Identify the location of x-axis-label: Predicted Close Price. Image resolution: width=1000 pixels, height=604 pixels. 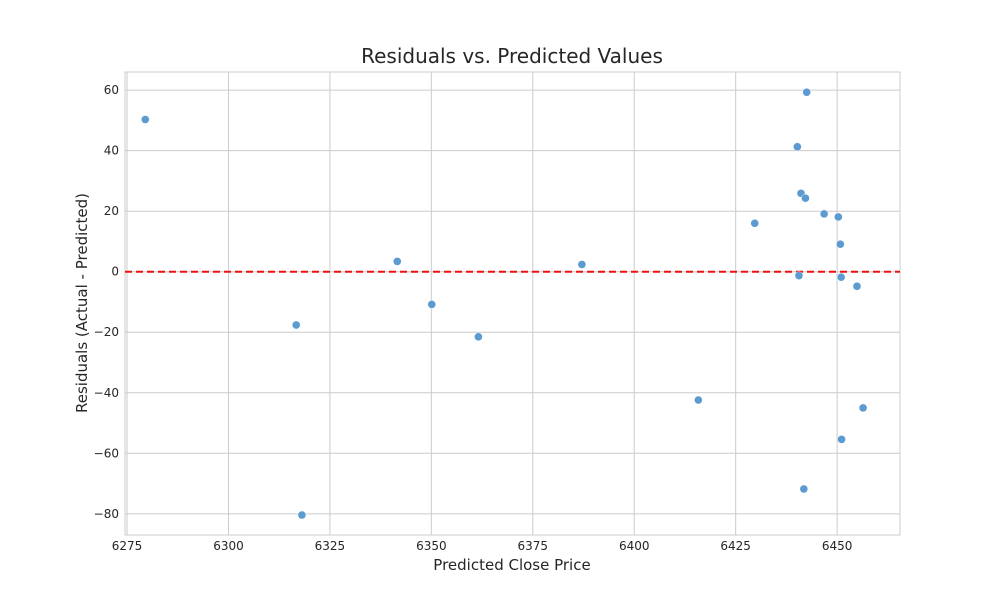
(511, 565).